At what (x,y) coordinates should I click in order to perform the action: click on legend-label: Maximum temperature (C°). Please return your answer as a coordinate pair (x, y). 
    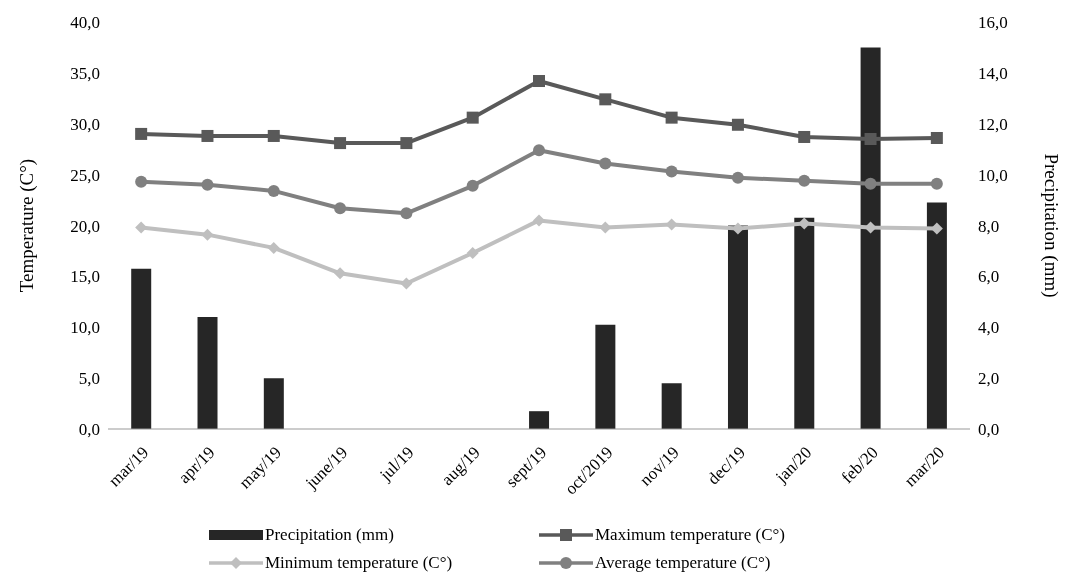
    Looking at the image, I should click on (690, 535).